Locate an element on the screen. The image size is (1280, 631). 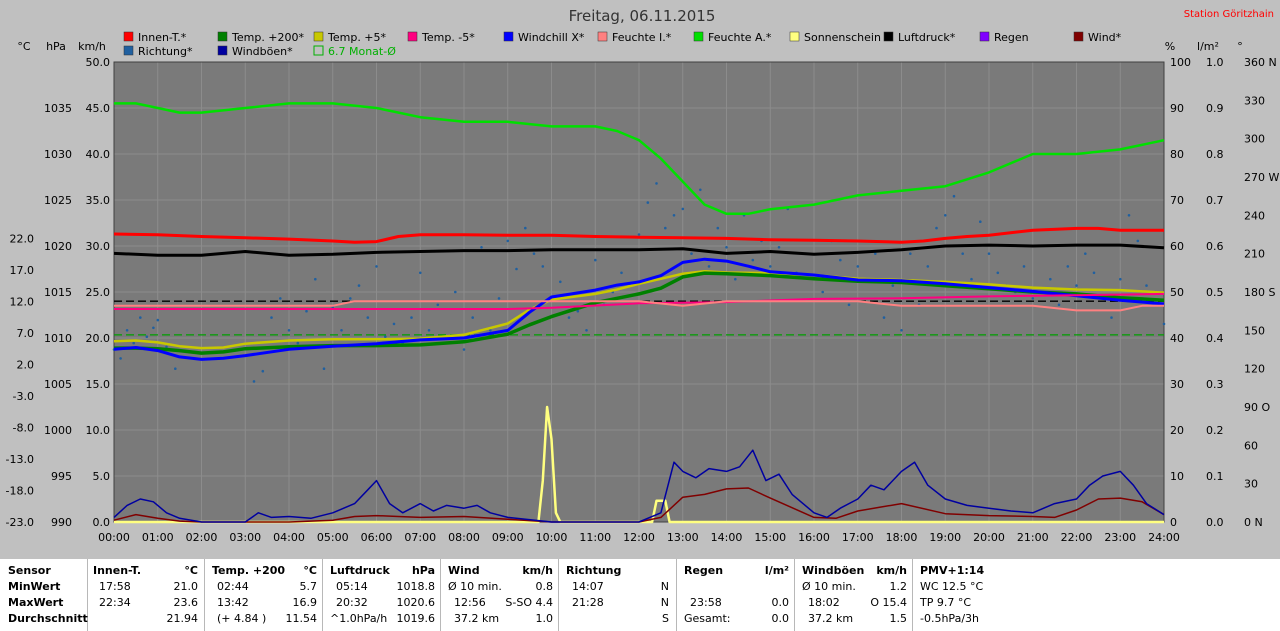
series-line-luftdruck is located at coordinates (639, 250).